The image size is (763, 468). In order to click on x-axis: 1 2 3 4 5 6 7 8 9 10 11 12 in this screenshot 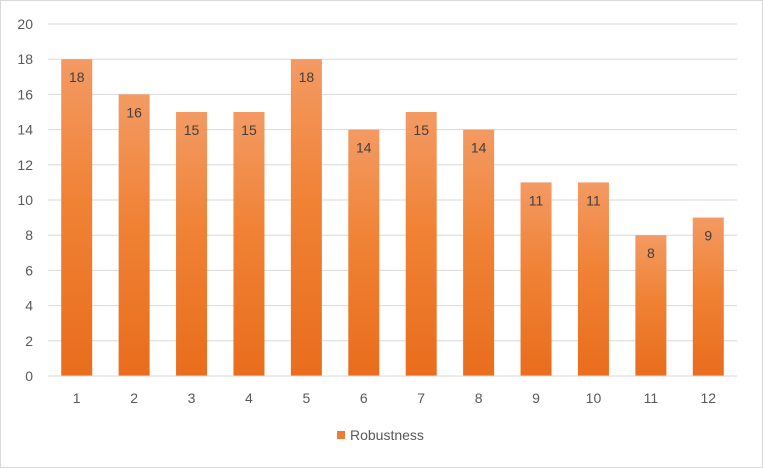, I will do `click(392, 390)`.